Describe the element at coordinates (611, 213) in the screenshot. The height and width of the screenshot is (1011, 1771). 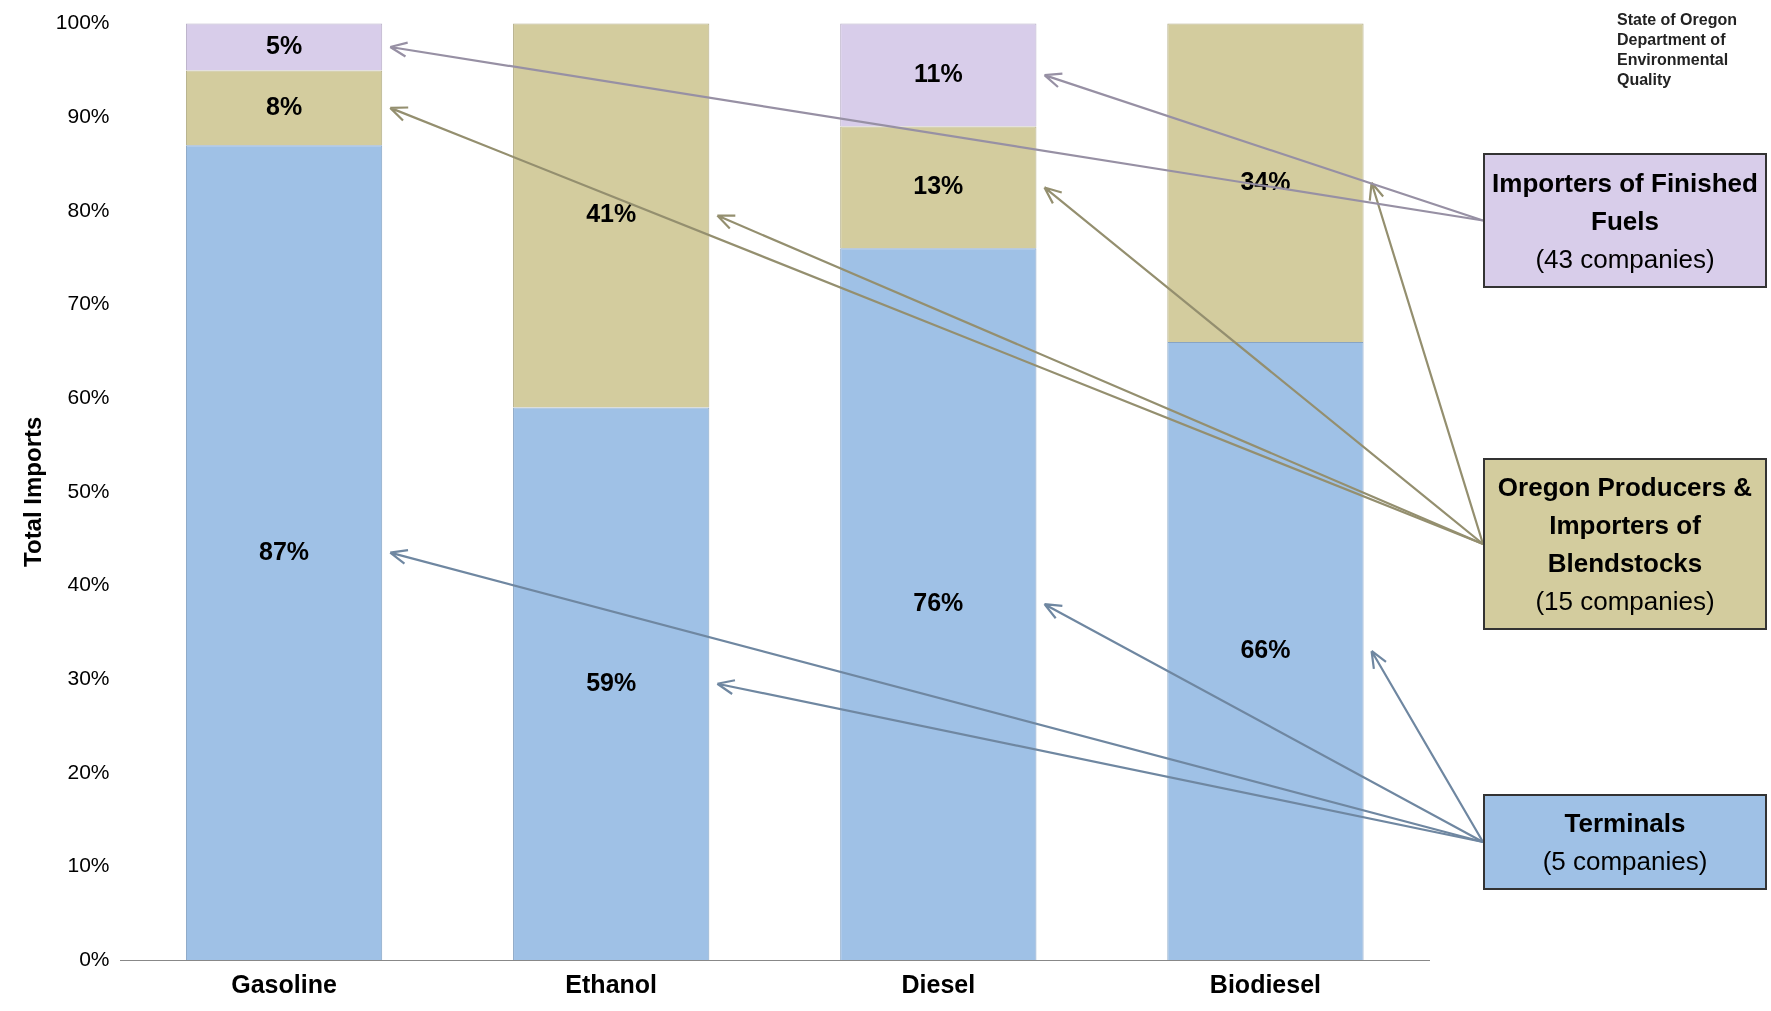
I see `data-label: 41%` at that location.